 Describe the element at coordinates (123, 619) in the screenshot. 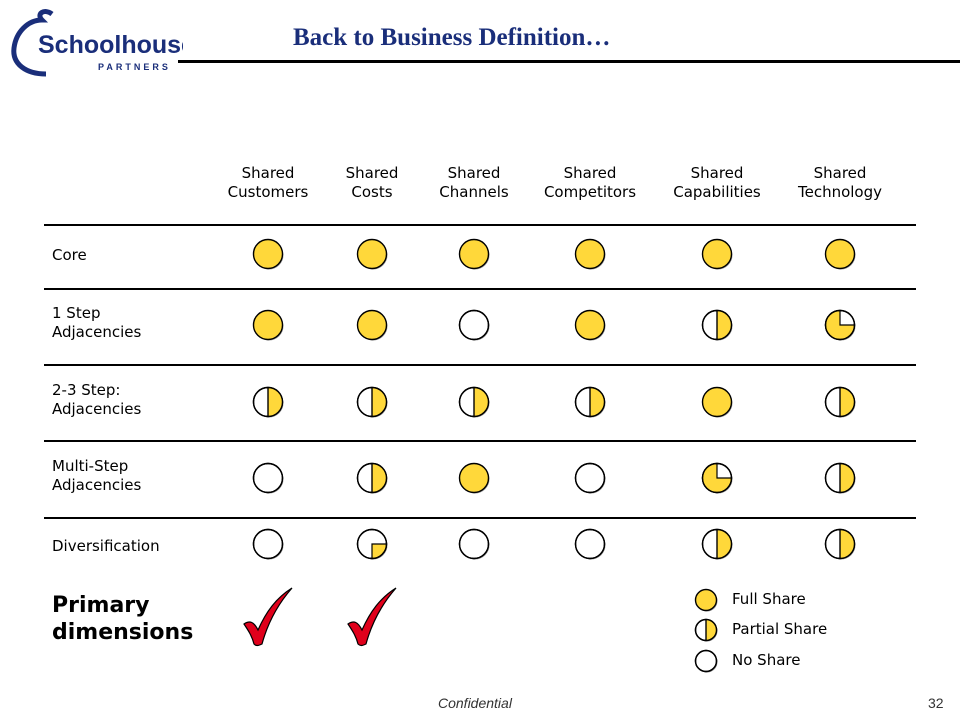

I see `primary-dimensions-label: Primary dimensions` at that location.